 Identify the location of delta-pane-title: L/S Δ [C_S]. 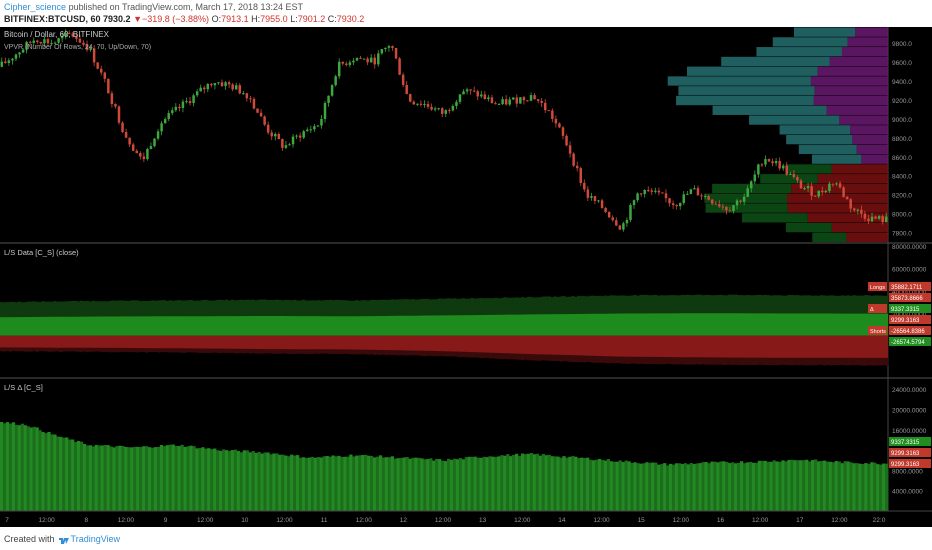
(23, 387).